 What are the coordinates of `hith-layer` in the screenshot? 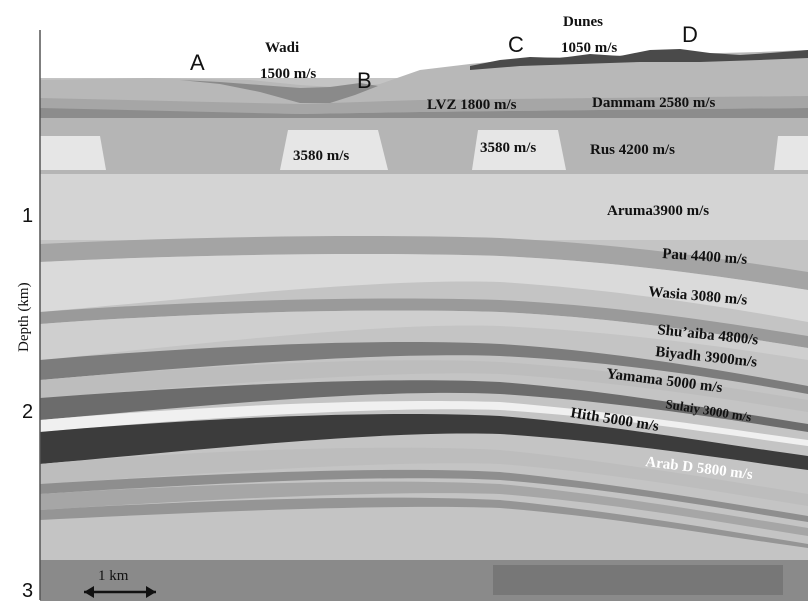 It's located at (424, 441).